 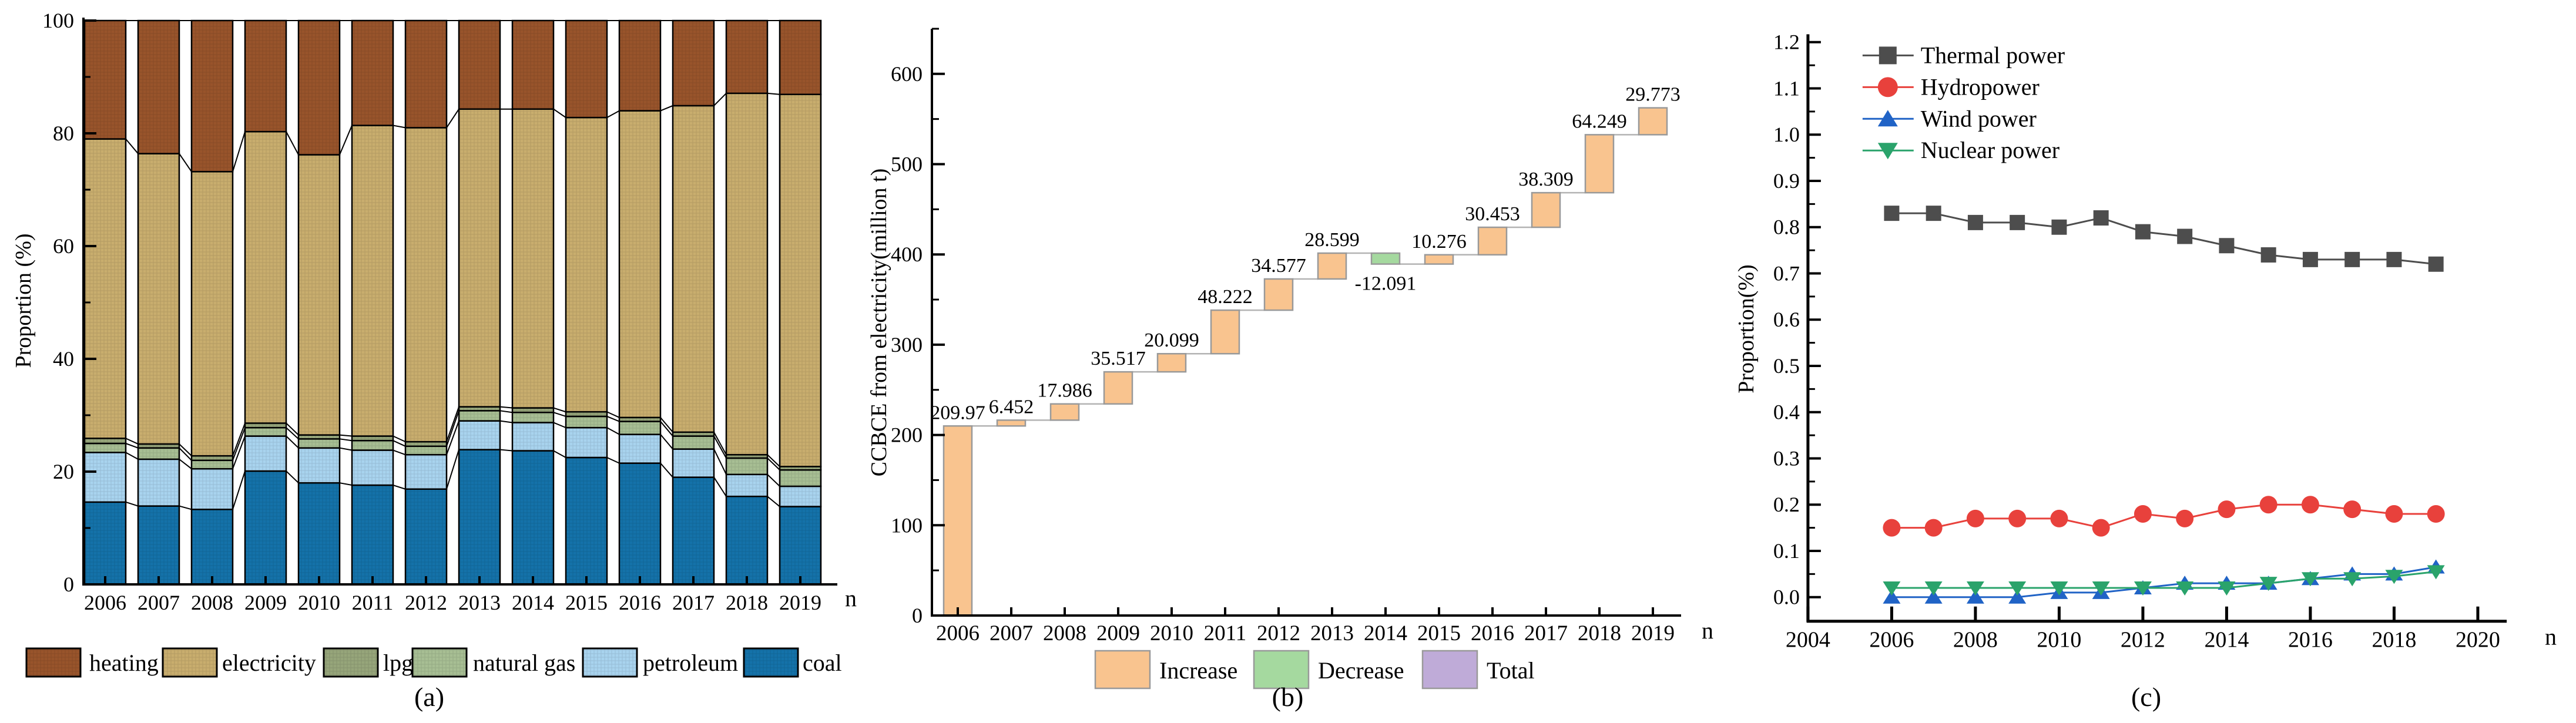 I want to click on figure-caption-b: (b), so click(x=1288, y=697).